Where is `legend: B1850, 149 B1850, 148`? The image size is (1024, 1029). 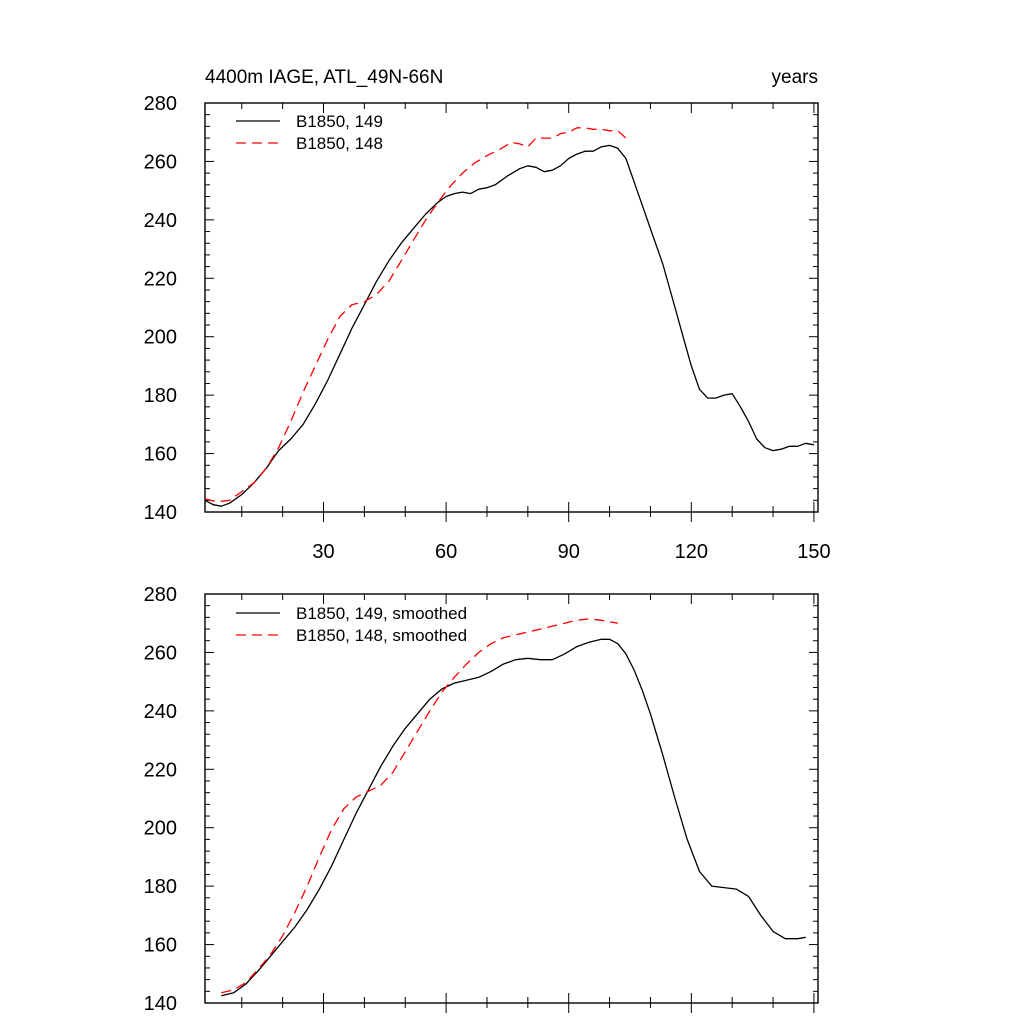
legend: B1850, 149 B1850, 148 is located at coordinates (309, 132).